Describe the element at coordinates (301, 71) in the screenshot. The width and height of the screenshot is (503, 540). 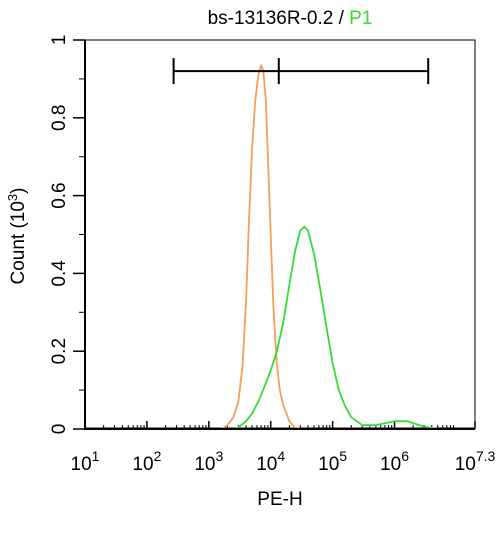
I see `gate-marker` at that location.